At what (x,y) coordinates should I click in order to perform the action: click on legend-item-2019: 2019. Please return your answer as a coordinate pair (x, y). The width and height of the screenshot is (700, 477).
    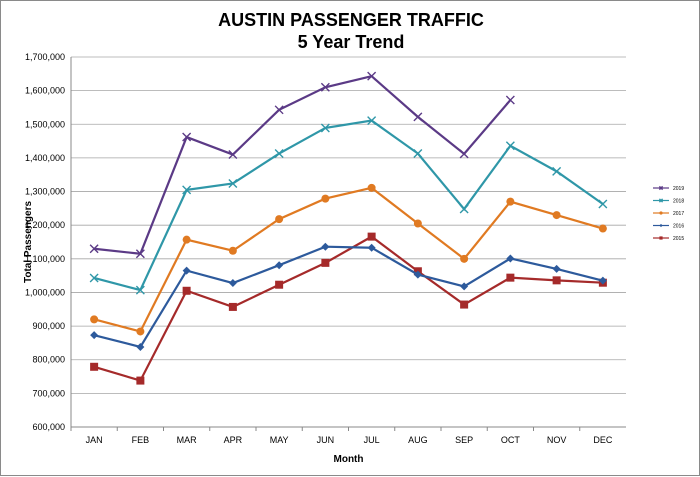
    Looking at the image, I should click on (668, 188).